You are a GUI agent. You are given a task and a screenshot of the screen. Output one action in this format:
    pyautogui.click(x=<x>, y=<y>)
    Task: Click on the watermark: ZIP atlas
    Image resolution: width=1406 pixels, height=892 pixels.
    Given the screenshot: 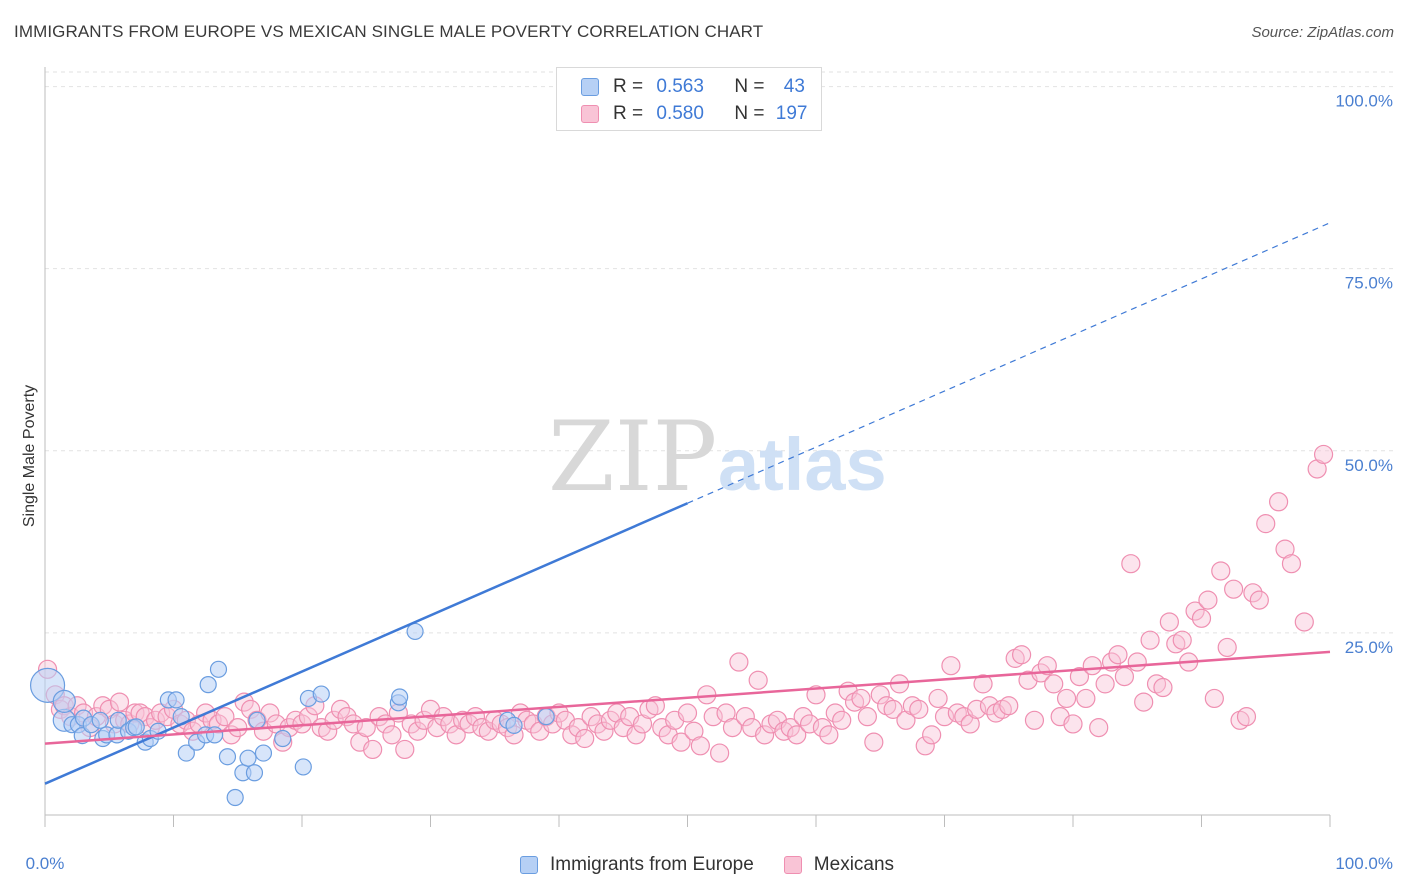 What is the action you would take?
    pyautogui.click(x=717, y=457)
    